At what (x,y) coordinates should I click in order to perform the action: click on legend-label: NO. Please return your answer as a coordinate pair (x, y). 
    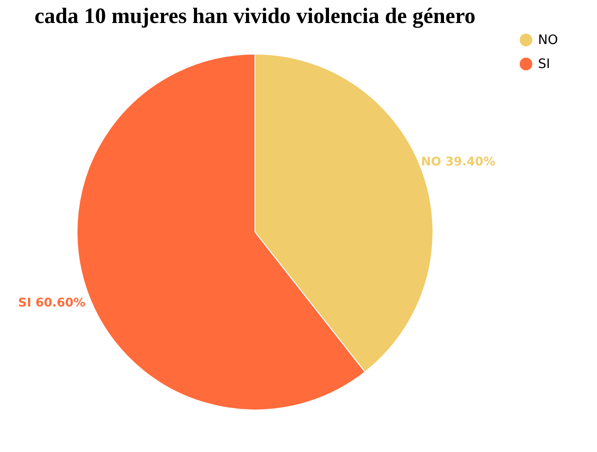
    Looking at the image, I should click on (548, 40).